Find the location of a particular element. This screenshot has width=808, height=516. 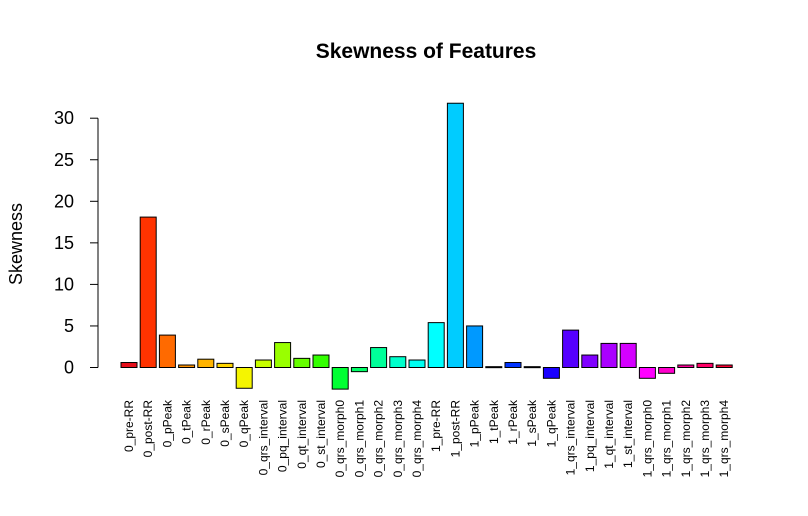

bar-1-qrs-morph1 is located at coordinates (667, 370).